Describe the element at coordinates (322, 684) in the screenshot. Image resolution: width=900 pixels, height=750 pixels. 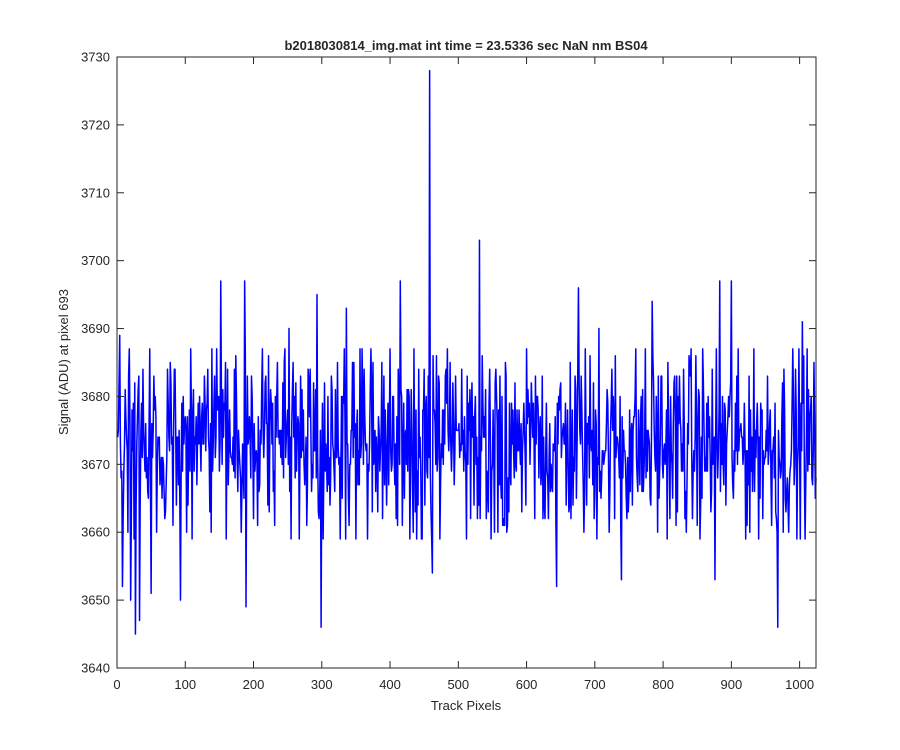
I see `x-tick-label: 300` at that location.